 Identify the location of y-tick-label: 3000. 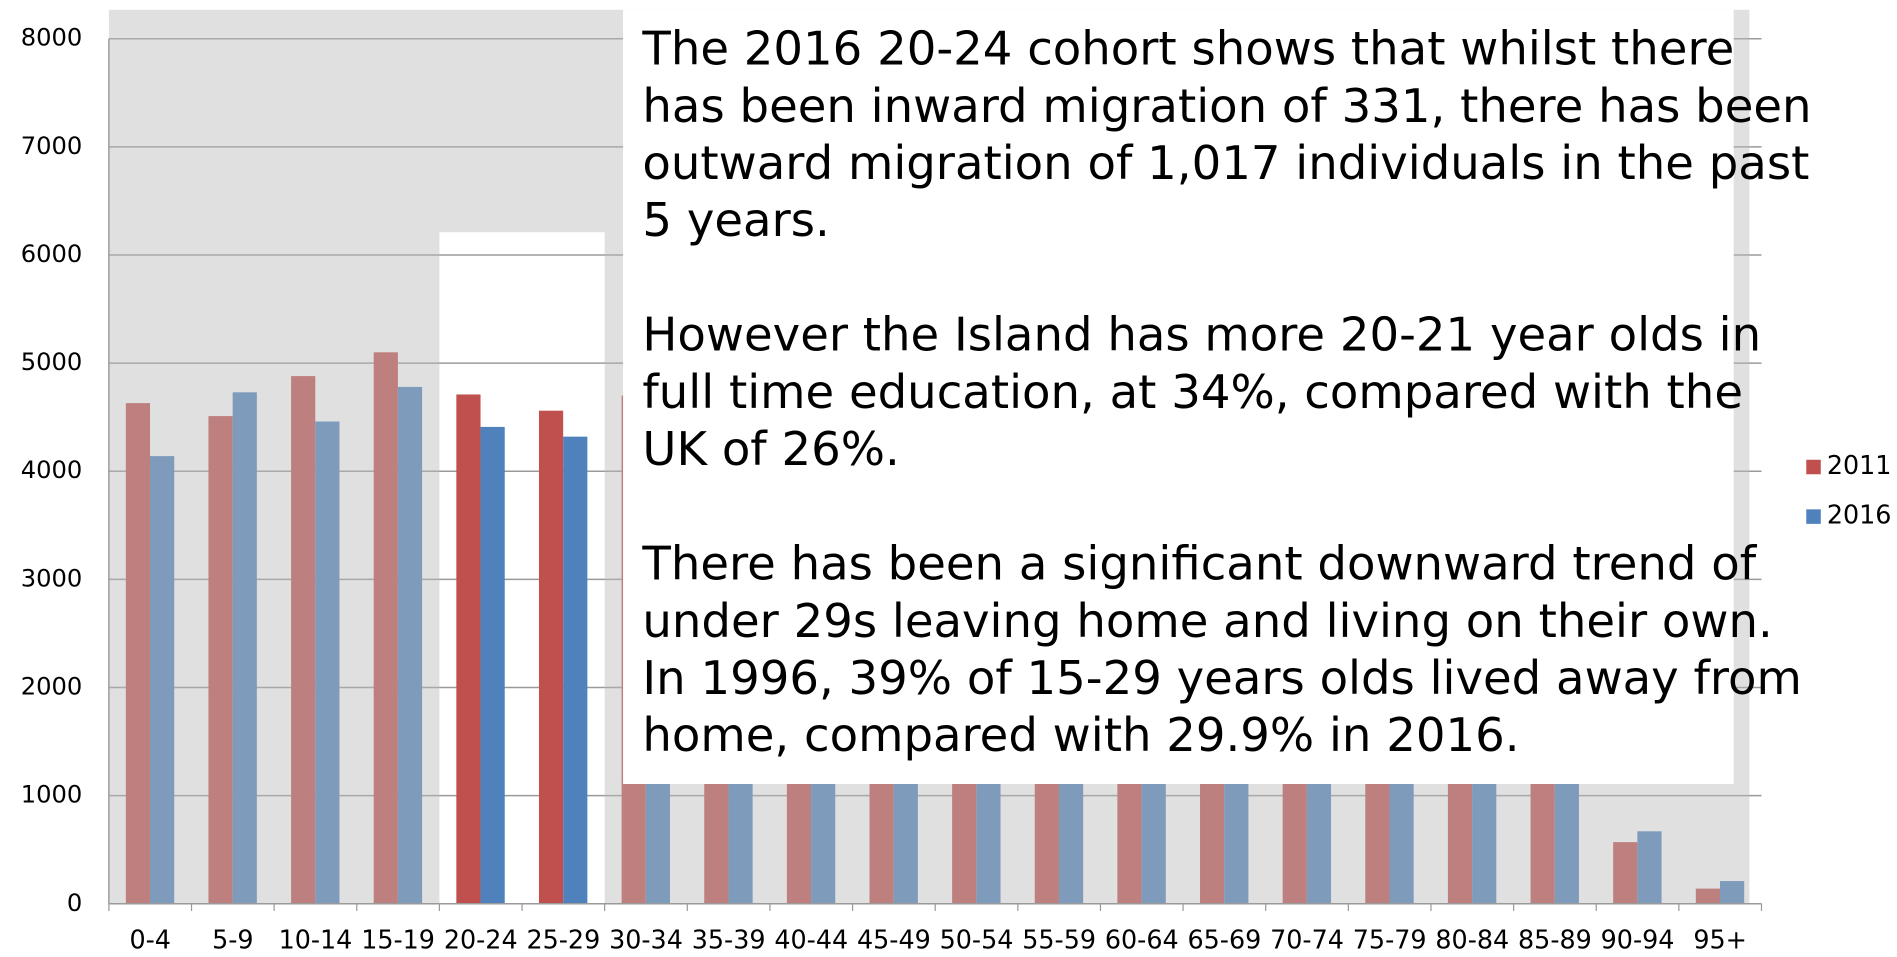
(52, 578).